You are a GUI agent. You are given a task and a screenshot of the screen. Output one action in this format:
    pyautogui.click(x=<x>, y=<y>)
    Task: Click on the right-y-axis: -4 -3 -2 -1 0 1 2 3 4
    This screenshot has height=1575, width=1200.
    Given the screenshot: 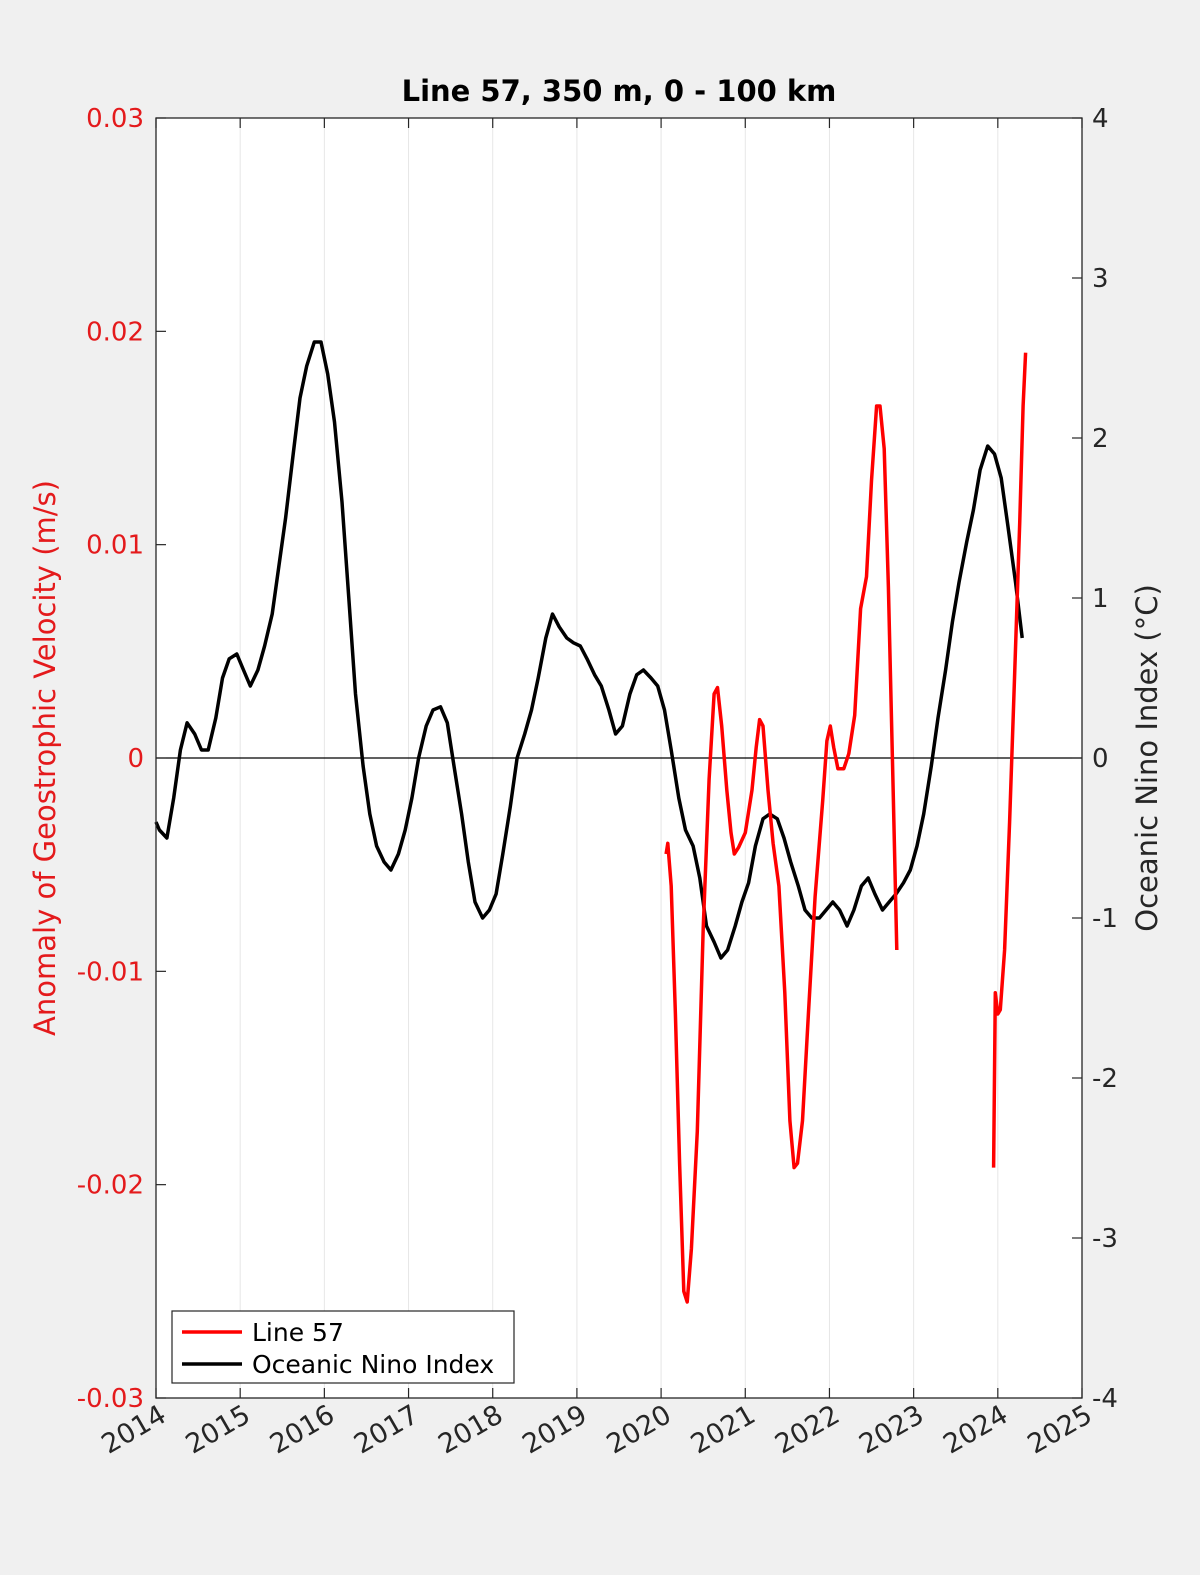 What is the action you would take?
    pyautogui.click(x=1095, y=759)
    